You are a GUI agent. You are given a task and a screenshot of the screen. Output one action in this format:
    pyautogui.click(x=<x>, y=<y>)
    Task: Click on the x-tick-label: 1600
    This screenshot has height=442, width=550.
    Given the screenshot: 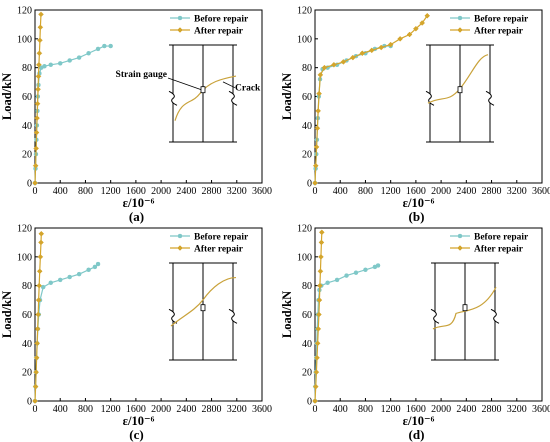 What is the action you would take?
    pyautogui.click(x=136, y=191)
    